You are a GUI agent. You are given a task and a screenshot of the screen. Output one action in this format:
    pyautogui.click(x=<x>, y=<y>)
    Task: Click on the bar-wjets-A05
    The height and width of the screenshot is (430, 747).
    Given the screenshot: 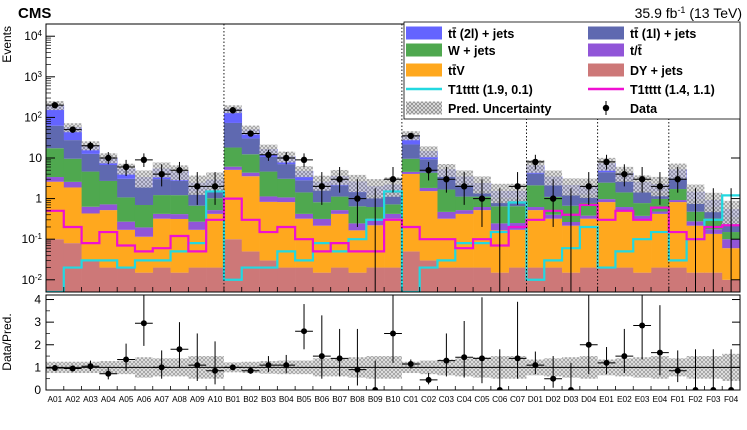 What is the action you would take?
    pyautogui.click(x=126, y=209)
    